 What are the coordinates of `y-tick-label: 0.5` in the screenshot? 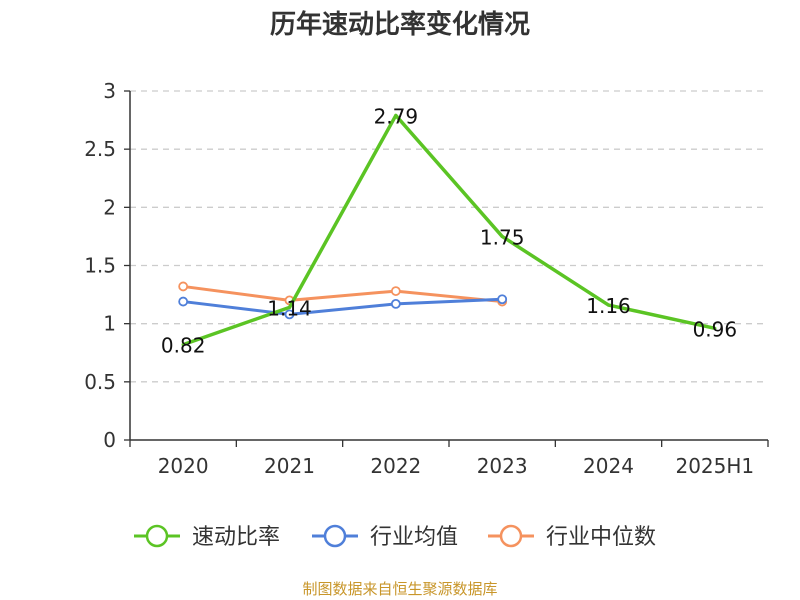 It's located at (100, 382).